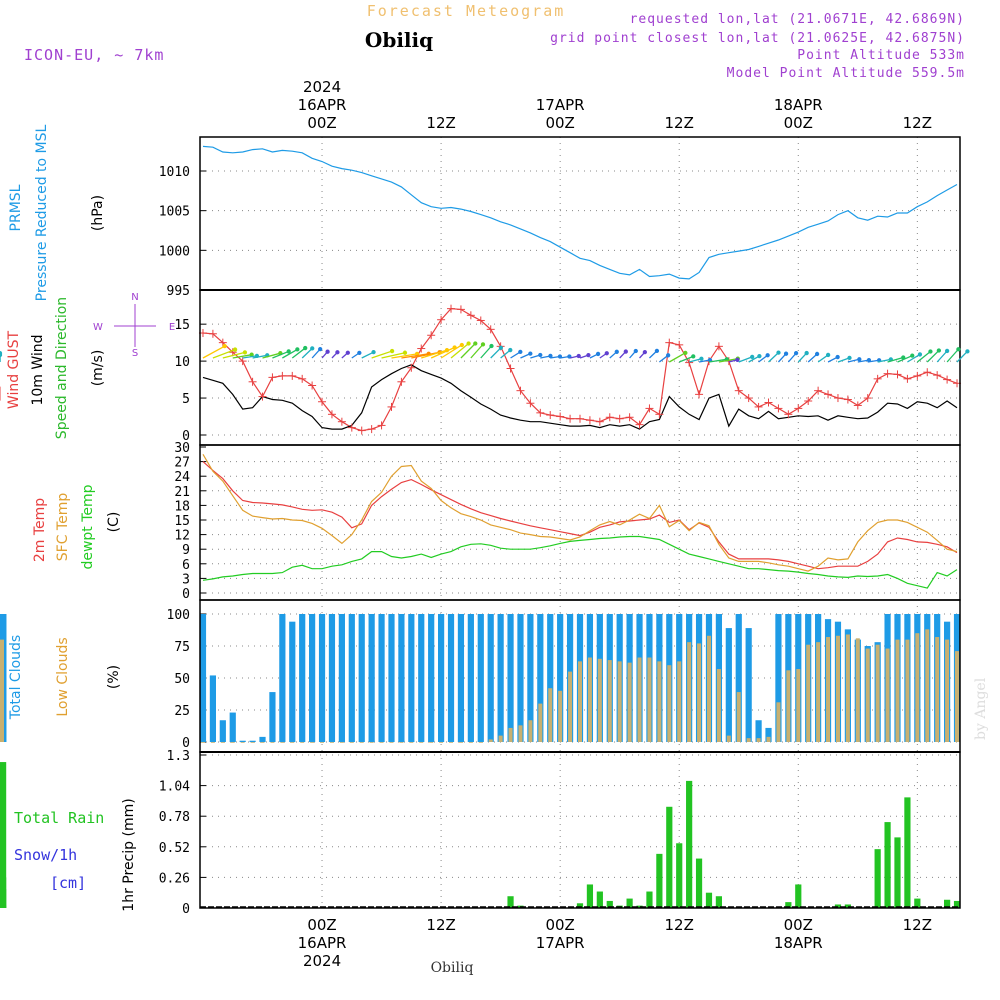 The image size is (1000, 1000). What do you see at coordinates (560, 105) in the screenshot?
I see `top-date-label: 17APR` at bounding box center [560, 105].